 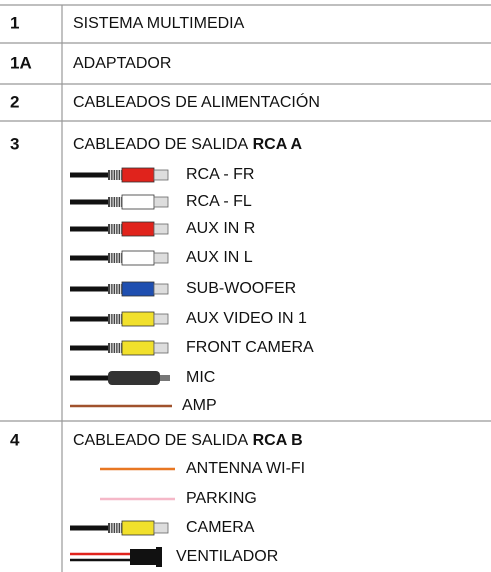 I want to click on fan-latch, so click(x=159, y=557).